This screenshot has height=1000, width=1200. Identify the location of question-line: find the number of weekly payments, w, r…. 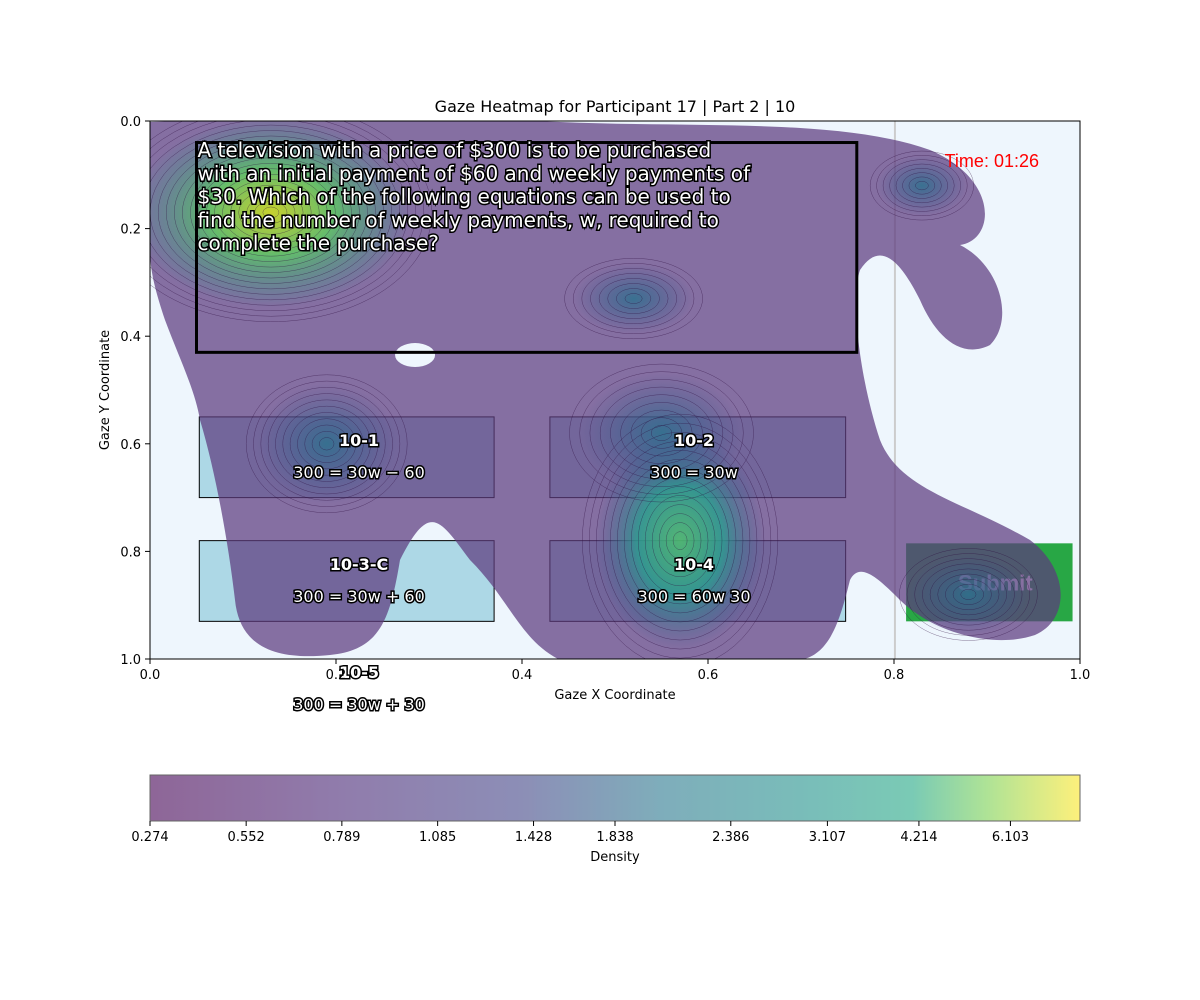
(458, 220).